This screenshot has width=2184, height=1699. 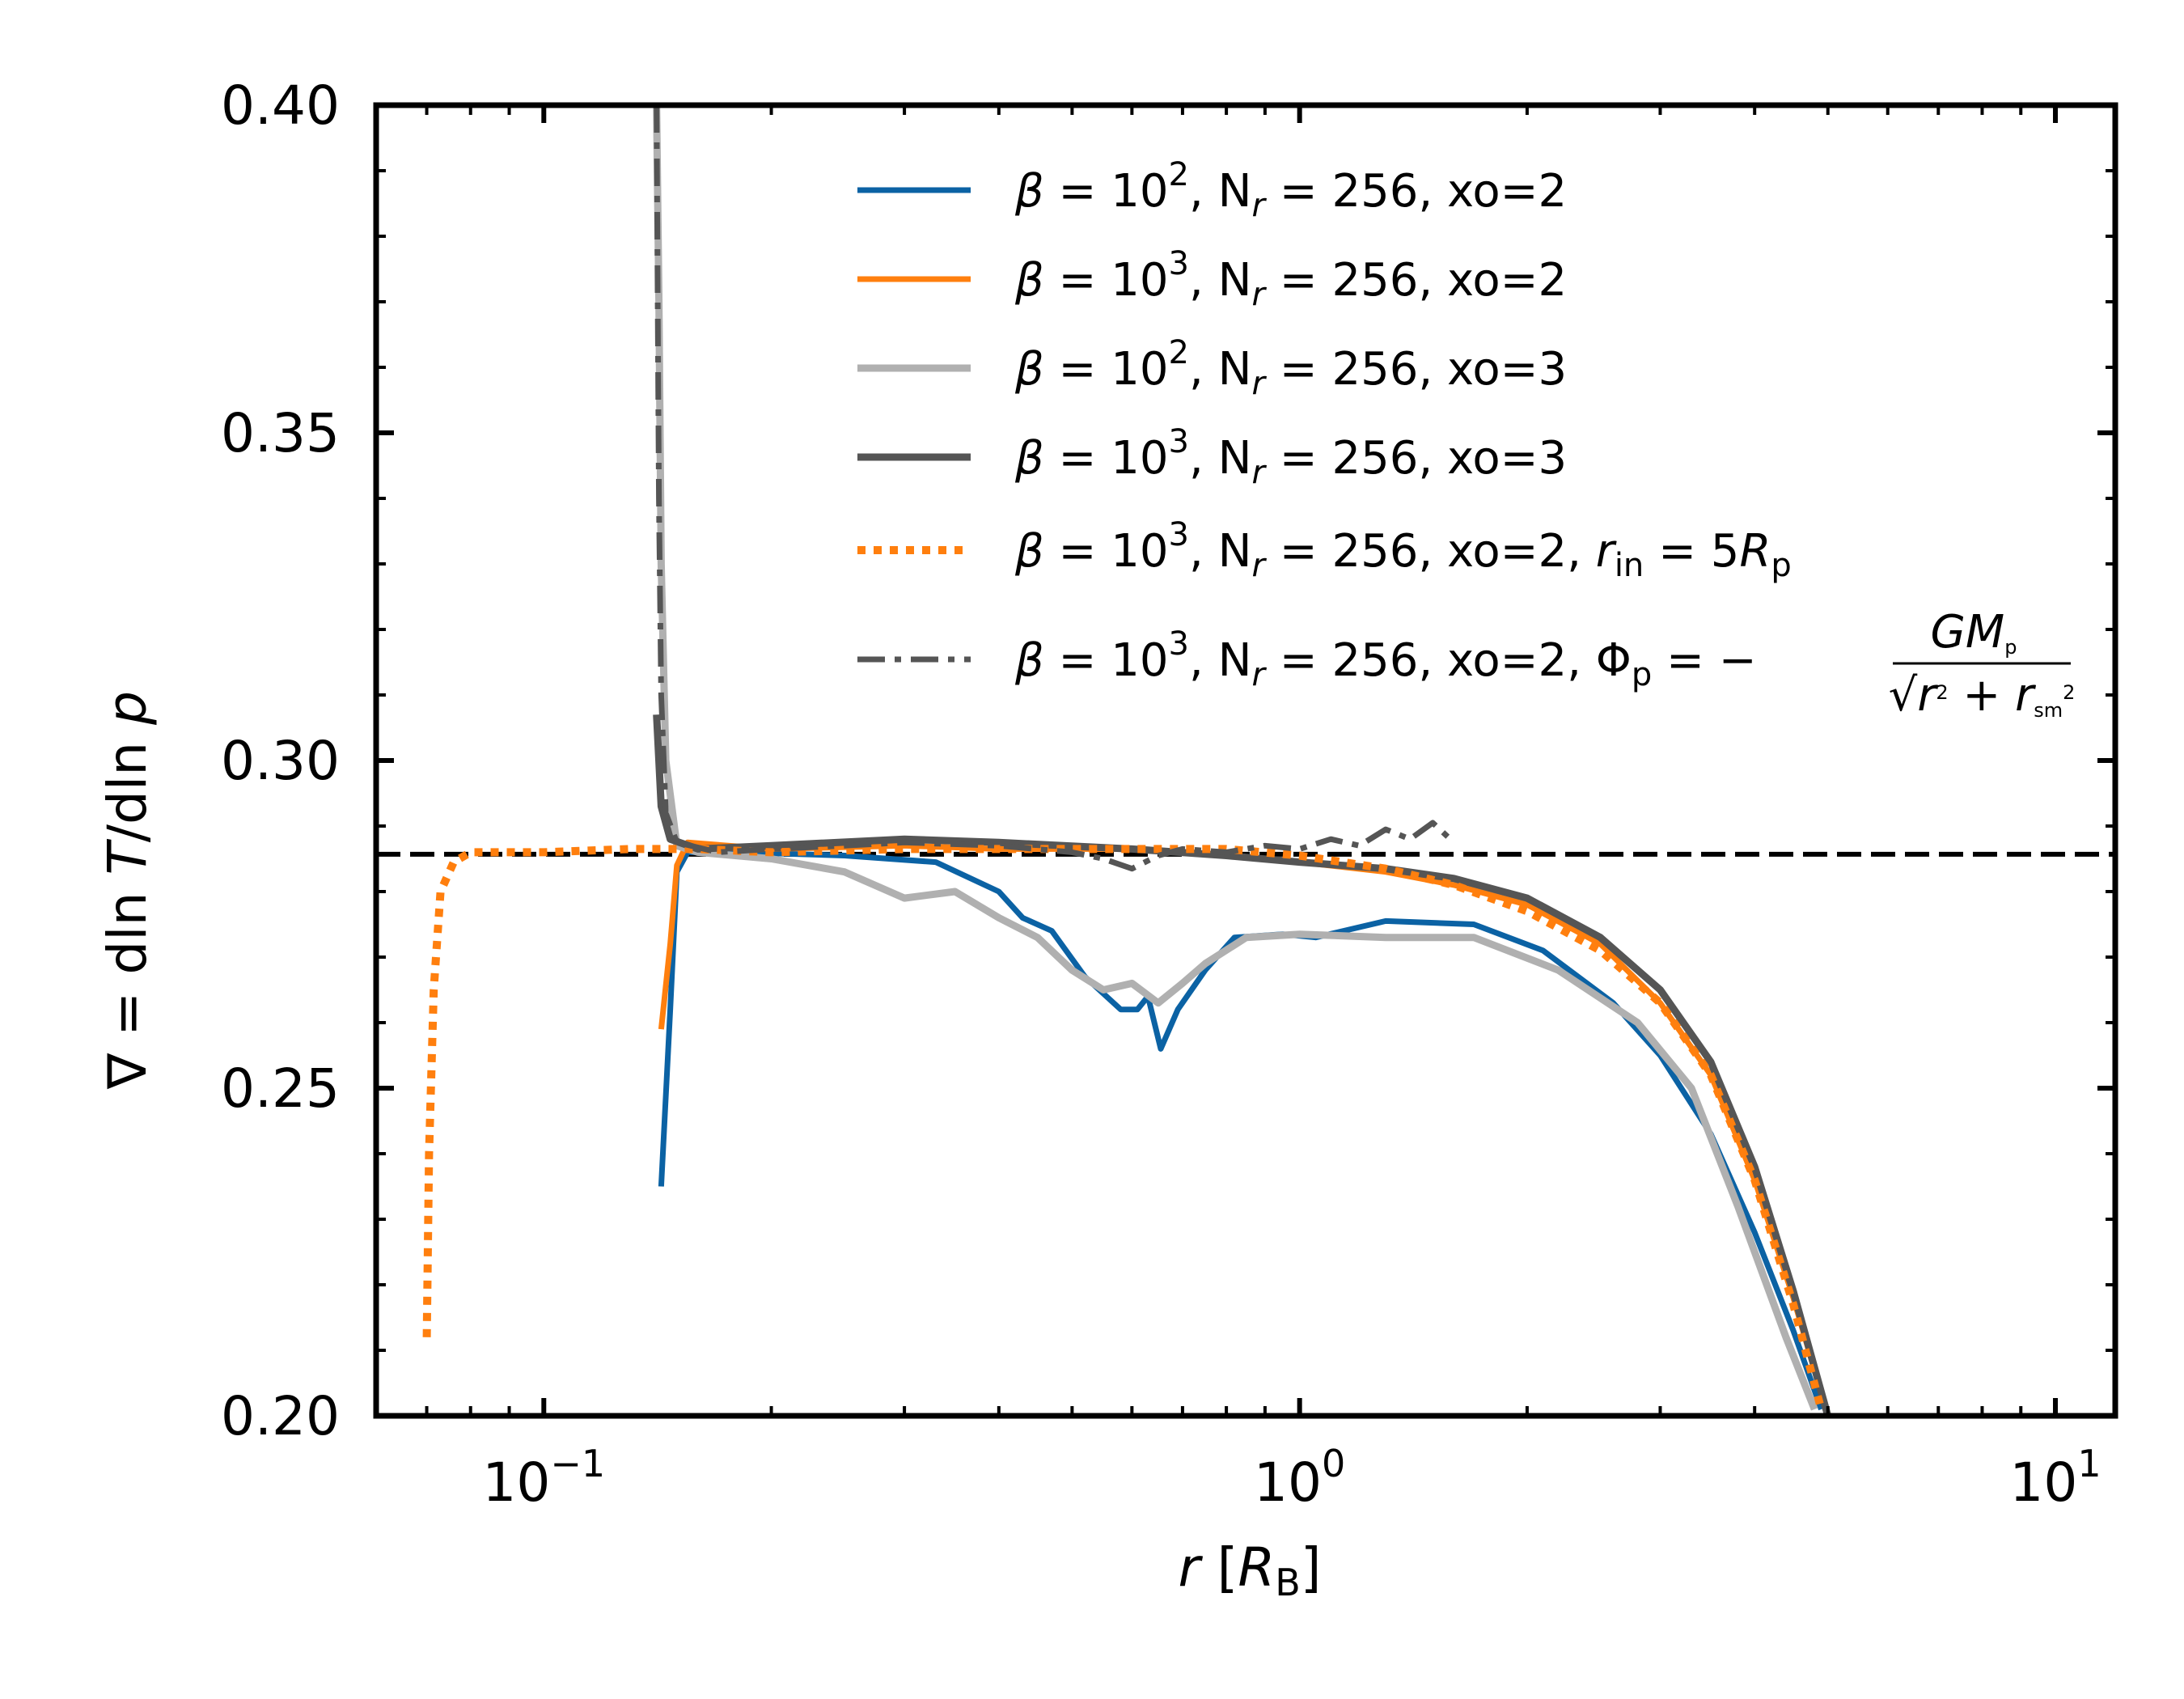 What do you see at coordinates (128, 890) in the screenshot?
I see `y-axis-title: ∇ = dln T/dln p` at bounding box center [128, 890].